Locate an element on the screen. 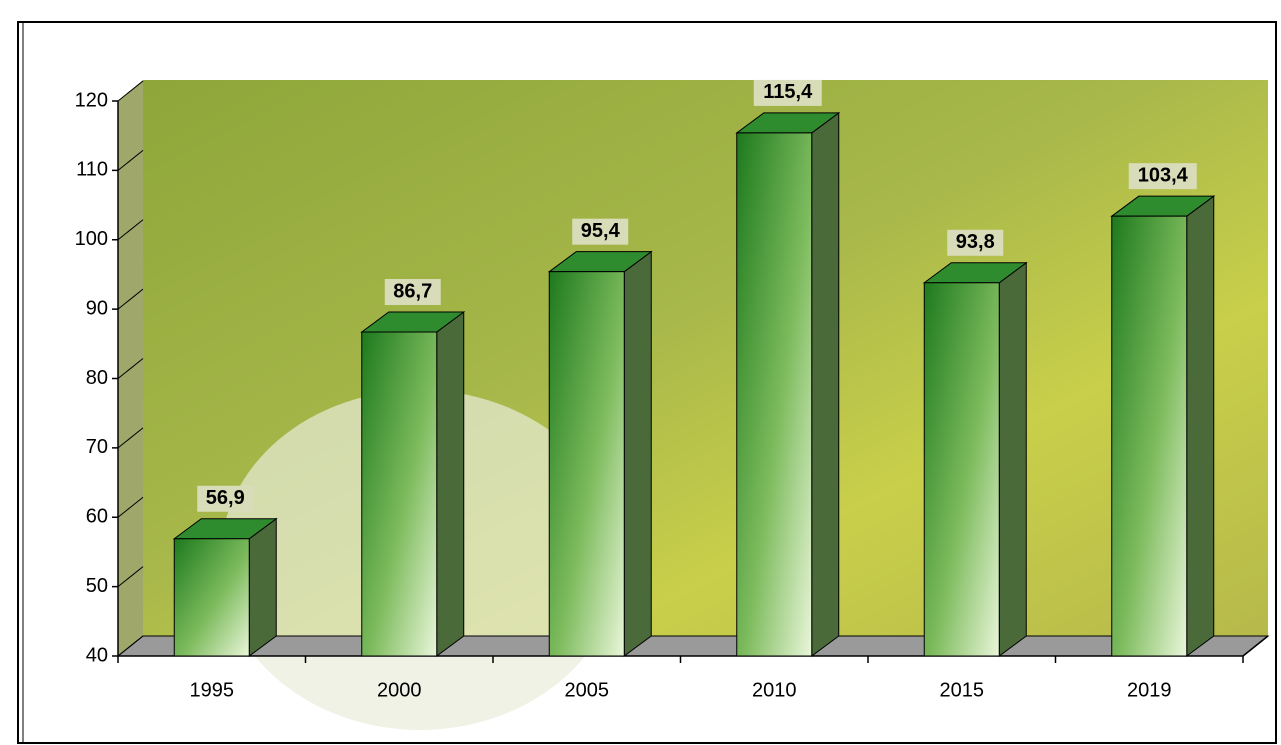 This screenshot has height=745, width=1281. floor is located at coordinates (693, 646).